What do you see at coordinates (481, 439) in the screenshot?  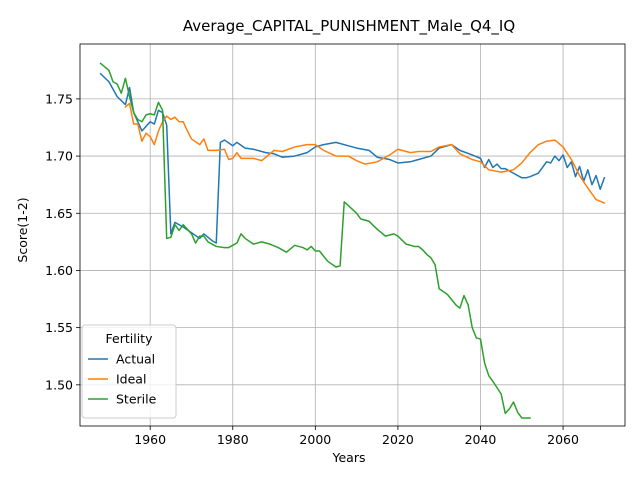 I see `x-tick-label: 2040` at bounding box center [481, 439].